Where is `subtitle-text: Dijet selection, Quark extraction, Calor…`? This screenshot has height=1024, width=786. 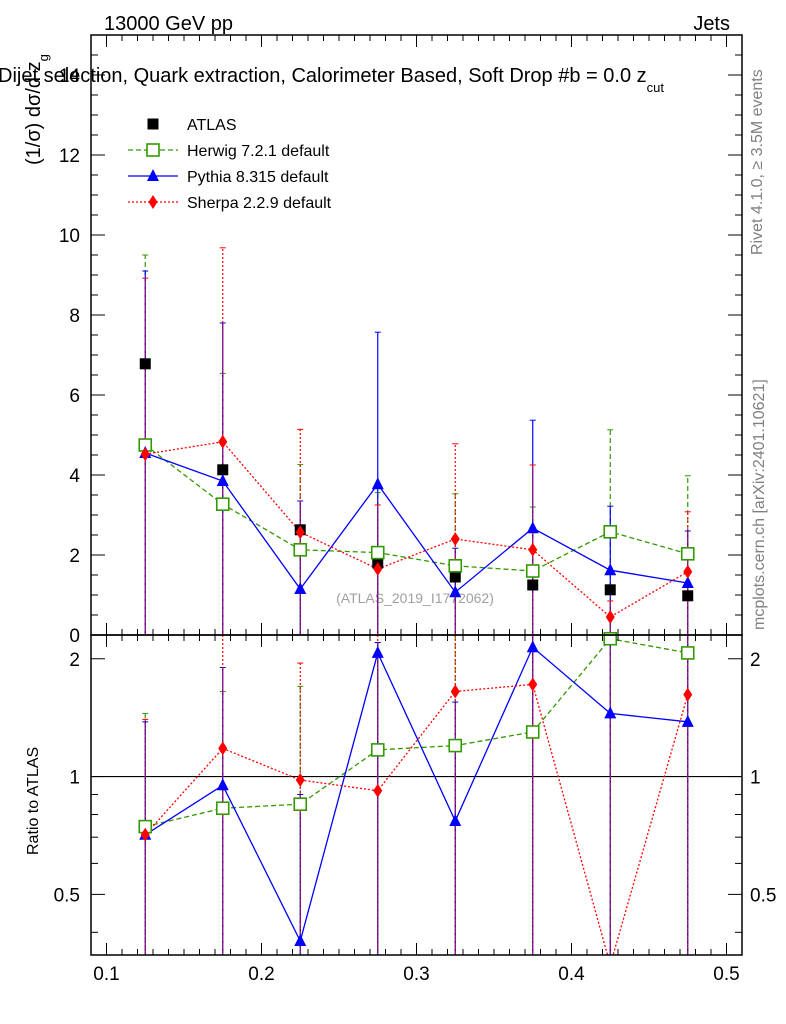 subtitle-text: Dijet selection, Quark extraction, Calor… is located at coordinates (323, 76).